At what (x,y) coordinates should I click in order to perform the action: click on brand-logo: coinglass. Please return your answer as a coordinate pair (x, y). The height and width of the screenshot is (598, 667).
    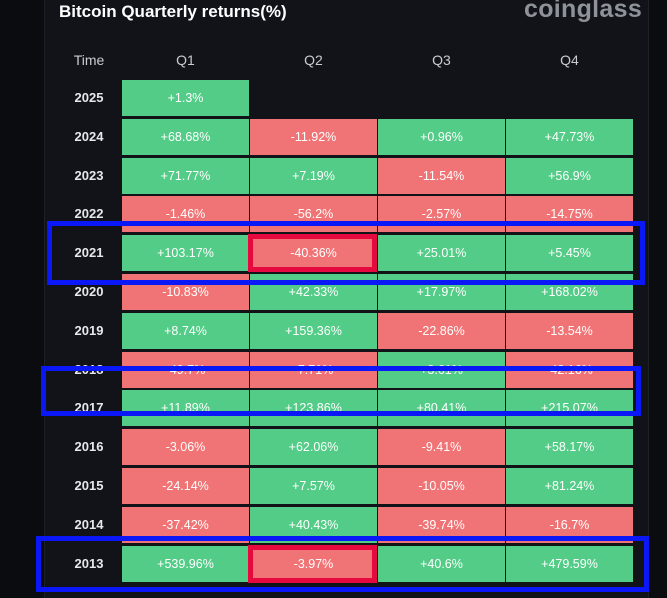
    Looking at the image, I should click on (583, 11).